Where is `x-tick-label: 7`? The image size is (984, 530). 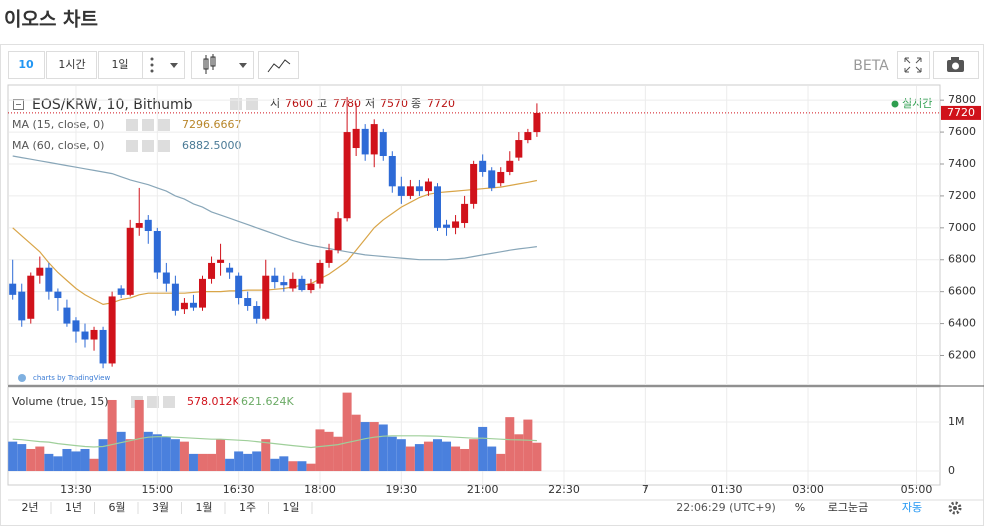 x-tick-label: 7 is located at coordinates (645, 489).